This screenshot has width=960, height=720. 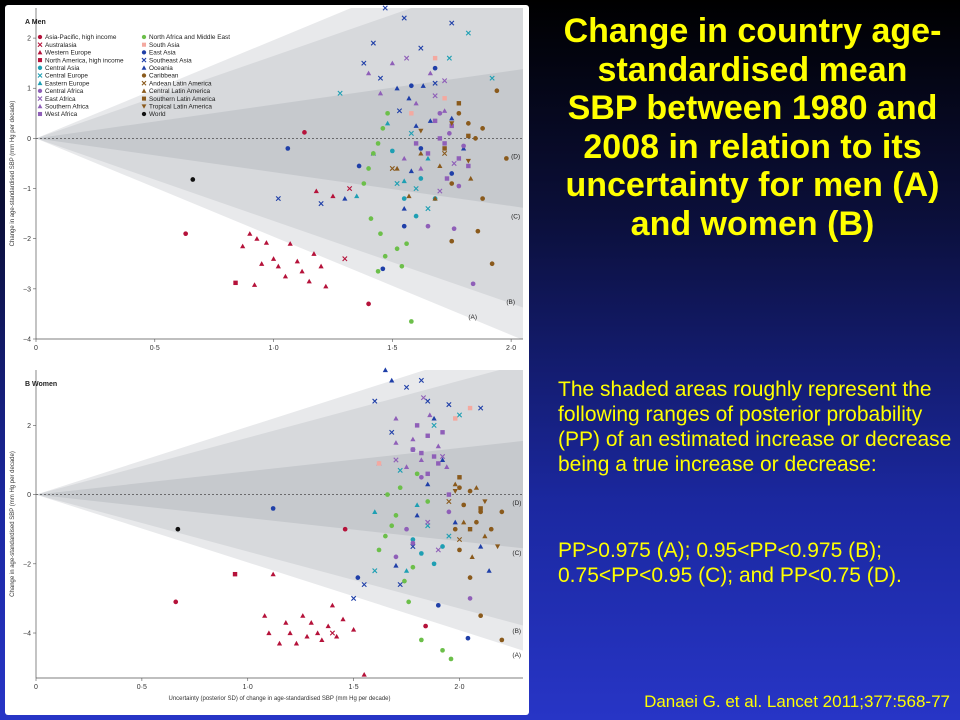 What do you see at coordinates (176, 83) in the screenshot?
I see `legend-item: Andean Latin America` at bounding box center [176, 83].